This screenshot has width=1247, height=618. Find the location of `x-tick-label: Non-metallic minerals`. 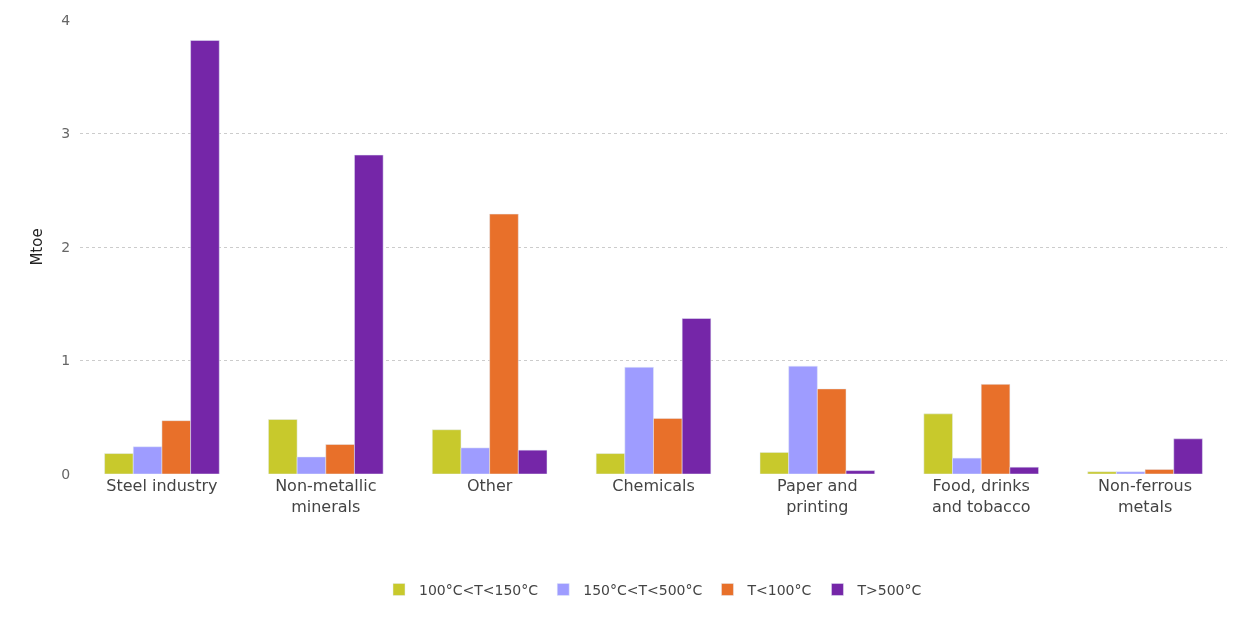

x-tick-label: Non-metallic minerals is located at coordinates (326, 496).